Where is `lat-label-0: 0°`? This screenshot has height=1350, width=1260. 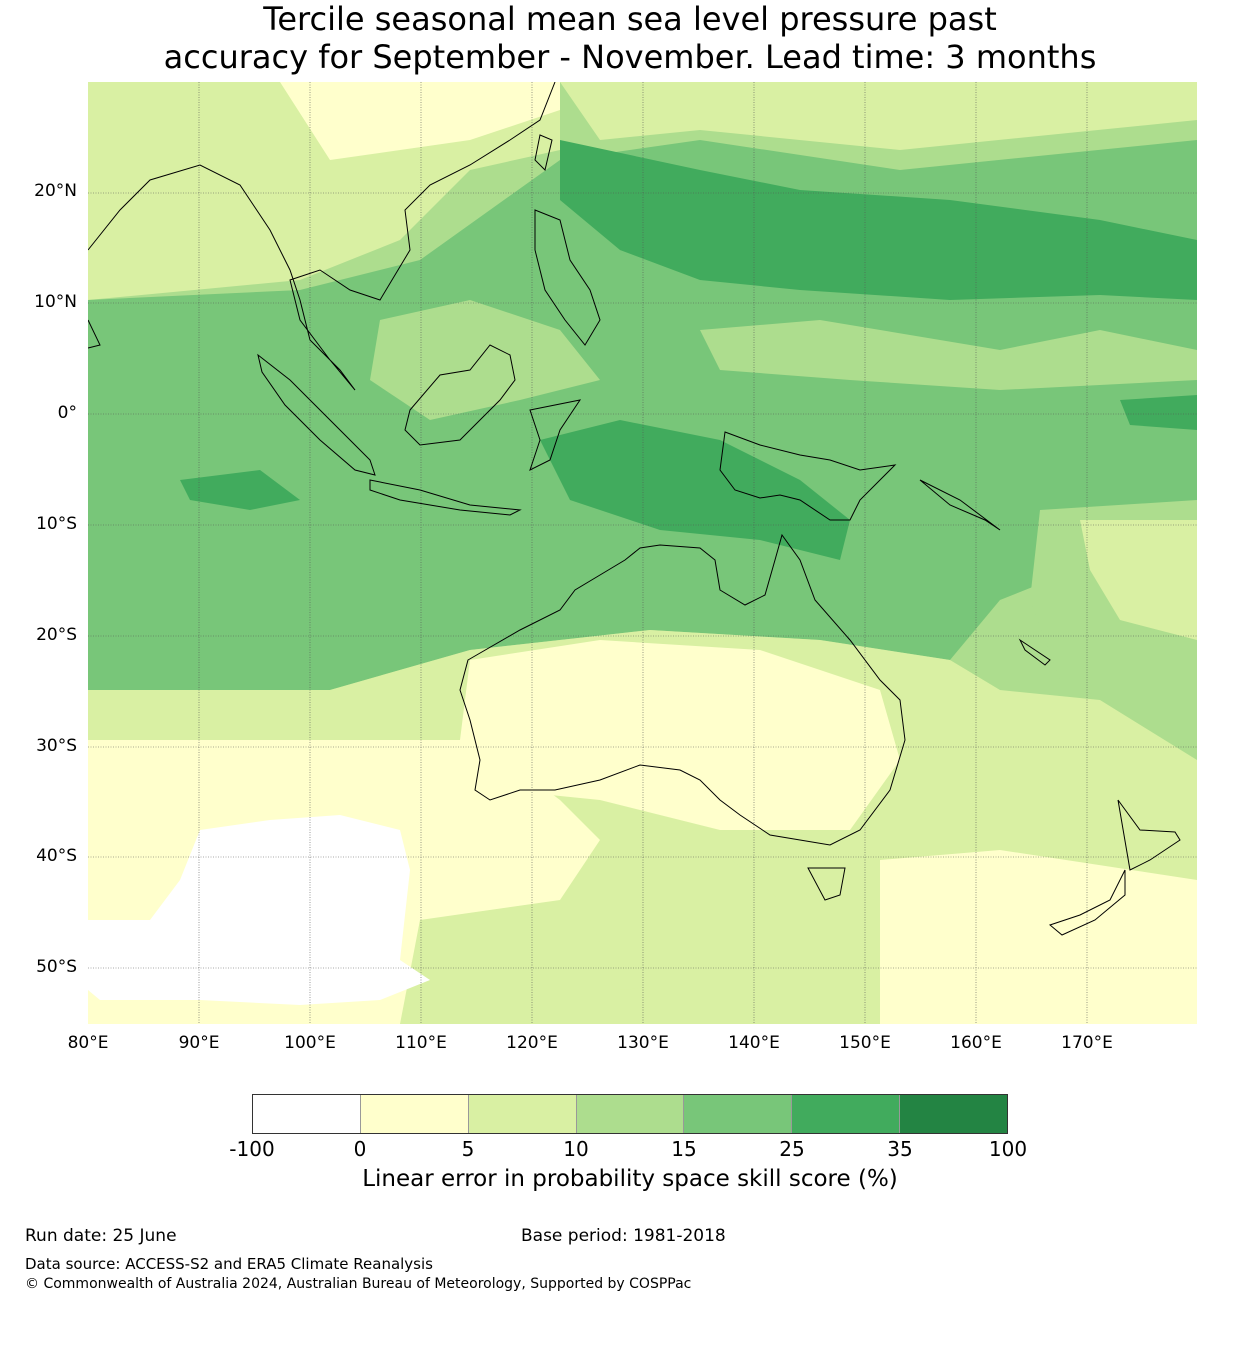 lat-label-0: 0° is located at coordinates (67, 413).